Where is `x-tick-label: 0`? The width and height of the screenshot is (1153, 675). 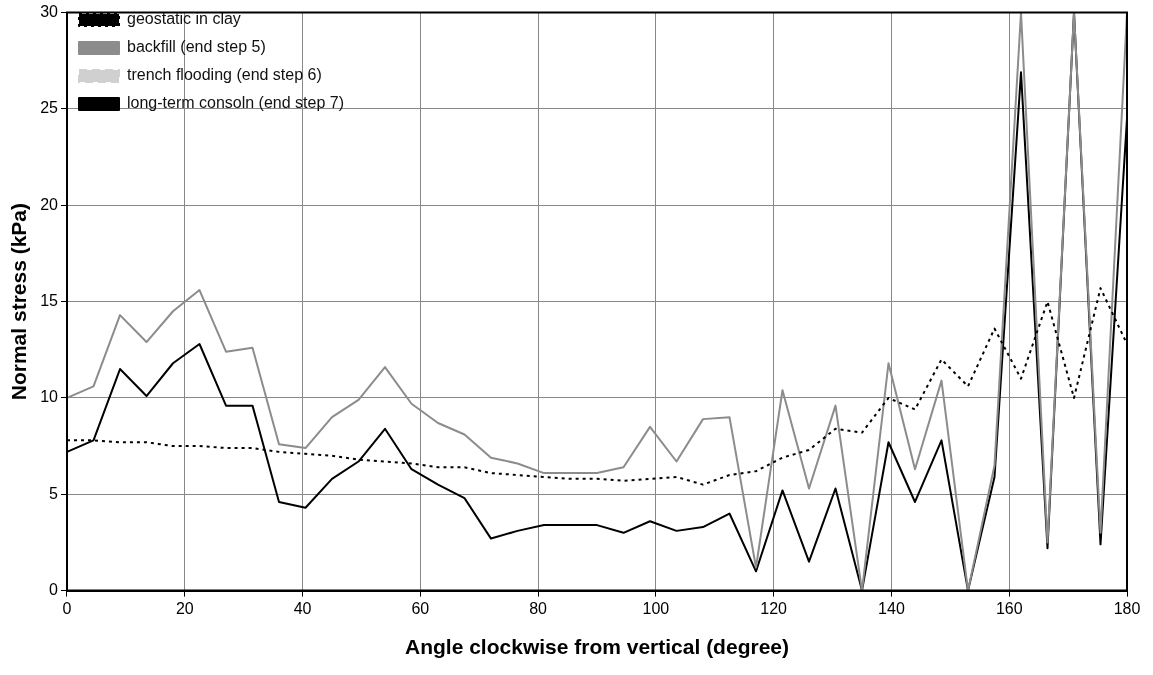 x-tick-label: 0 is located at coordinates (67, 608).